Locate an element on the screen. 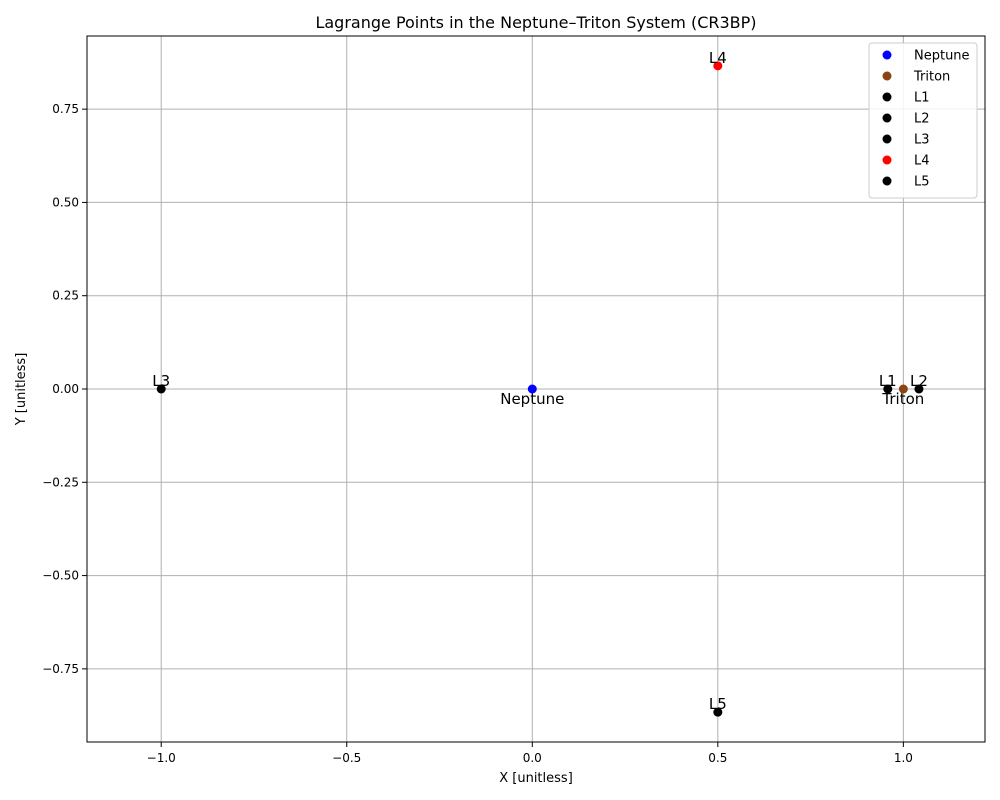 The height and width of the screenshot is (800, 1000). legend-marker-l1 is located at coordinates (887, 97).